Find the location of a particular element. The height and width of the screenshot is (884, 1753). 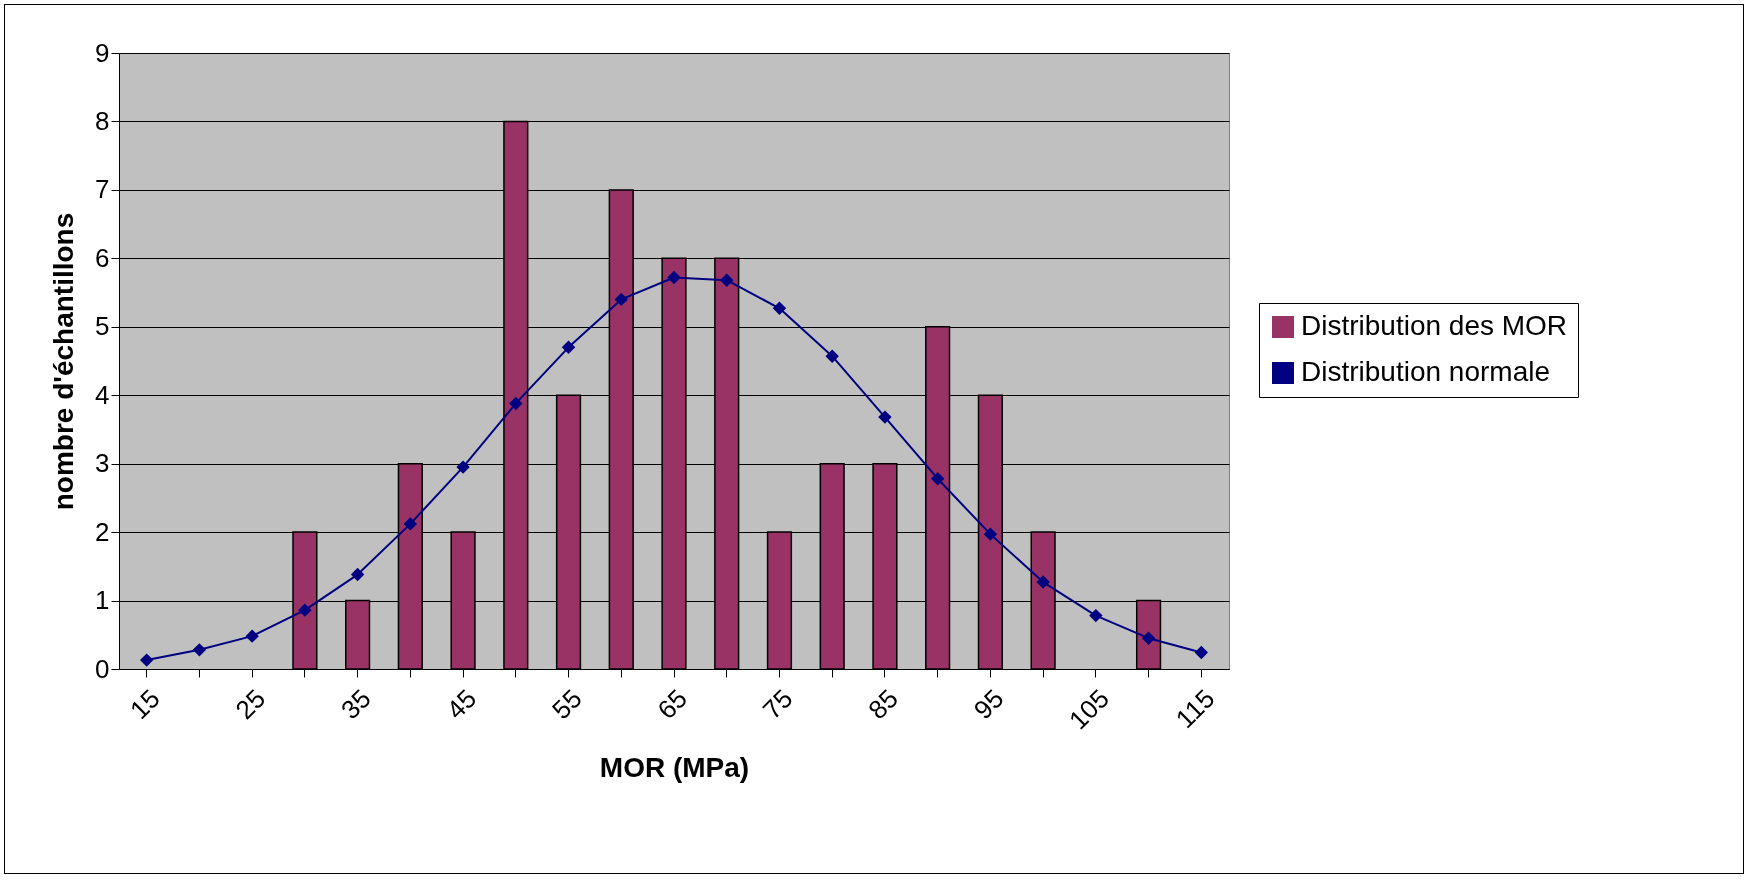

y-tick-label: 1 is located at coordinates (102, 600).